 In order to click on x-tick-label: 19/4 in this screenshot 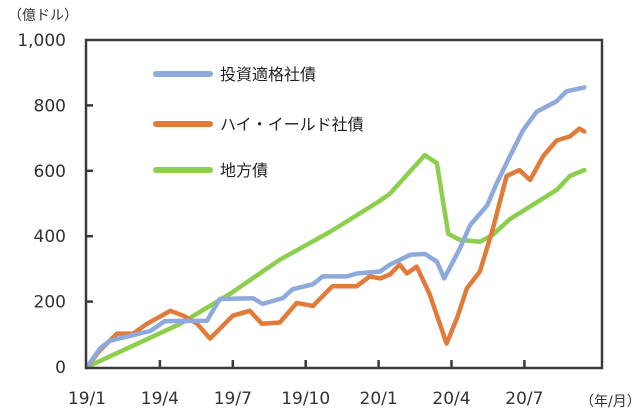, I will do `click(160, 399)`.